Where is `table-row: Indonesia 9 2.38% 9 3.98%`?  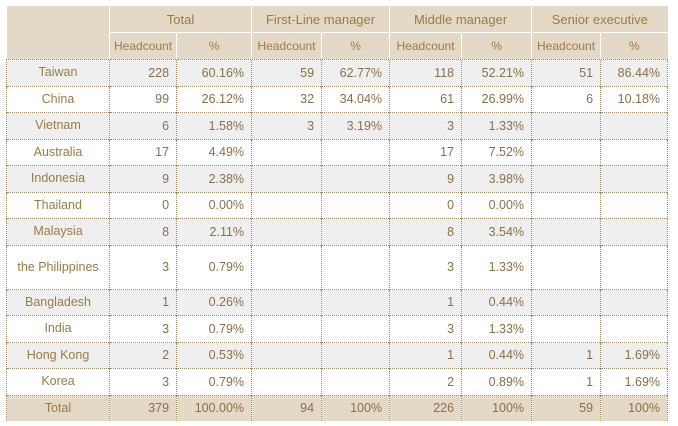 table-row: Indonesia 9 2.38% 9 3.98% is located at coordinates (337, 178).